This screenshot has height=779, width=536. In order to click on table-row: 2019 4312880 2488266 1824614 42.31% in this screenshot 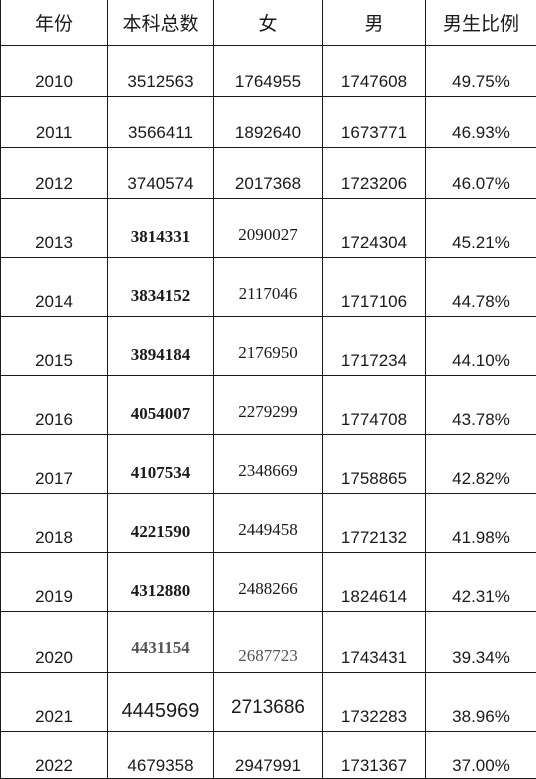, I will do `click(268, 582)`.